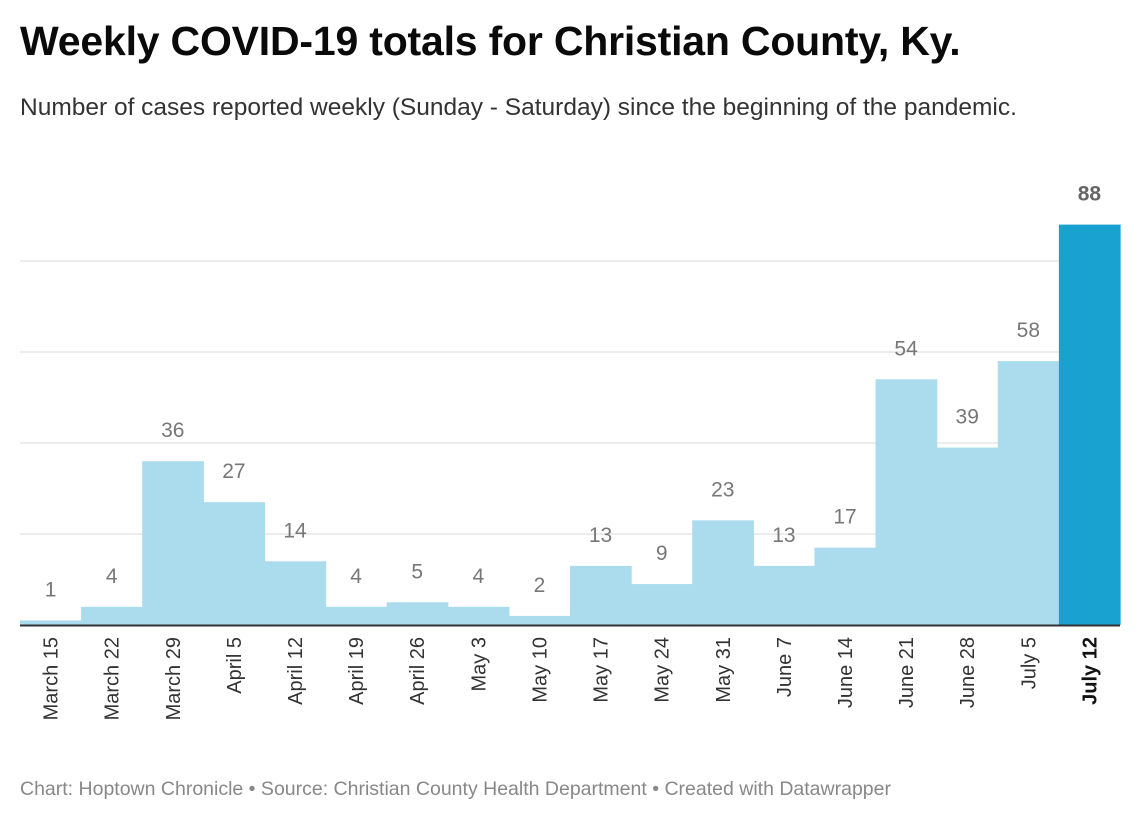 The width and height of the screenshot is (1140, 840). Describe the element at coordinates (540, 585) in the screenshot. I see `bar-value-label: 2` at that location.